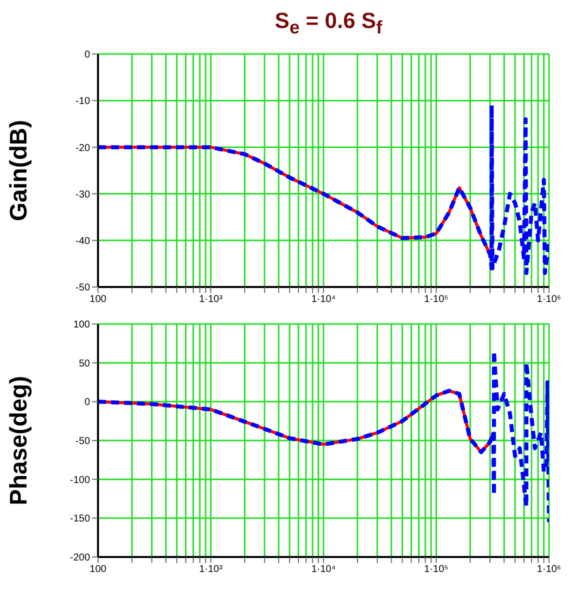  What do you see at coordinates (83, 241) in the screenshot?
I see `y-tick-label: -40` at bounding box center [83, 241].